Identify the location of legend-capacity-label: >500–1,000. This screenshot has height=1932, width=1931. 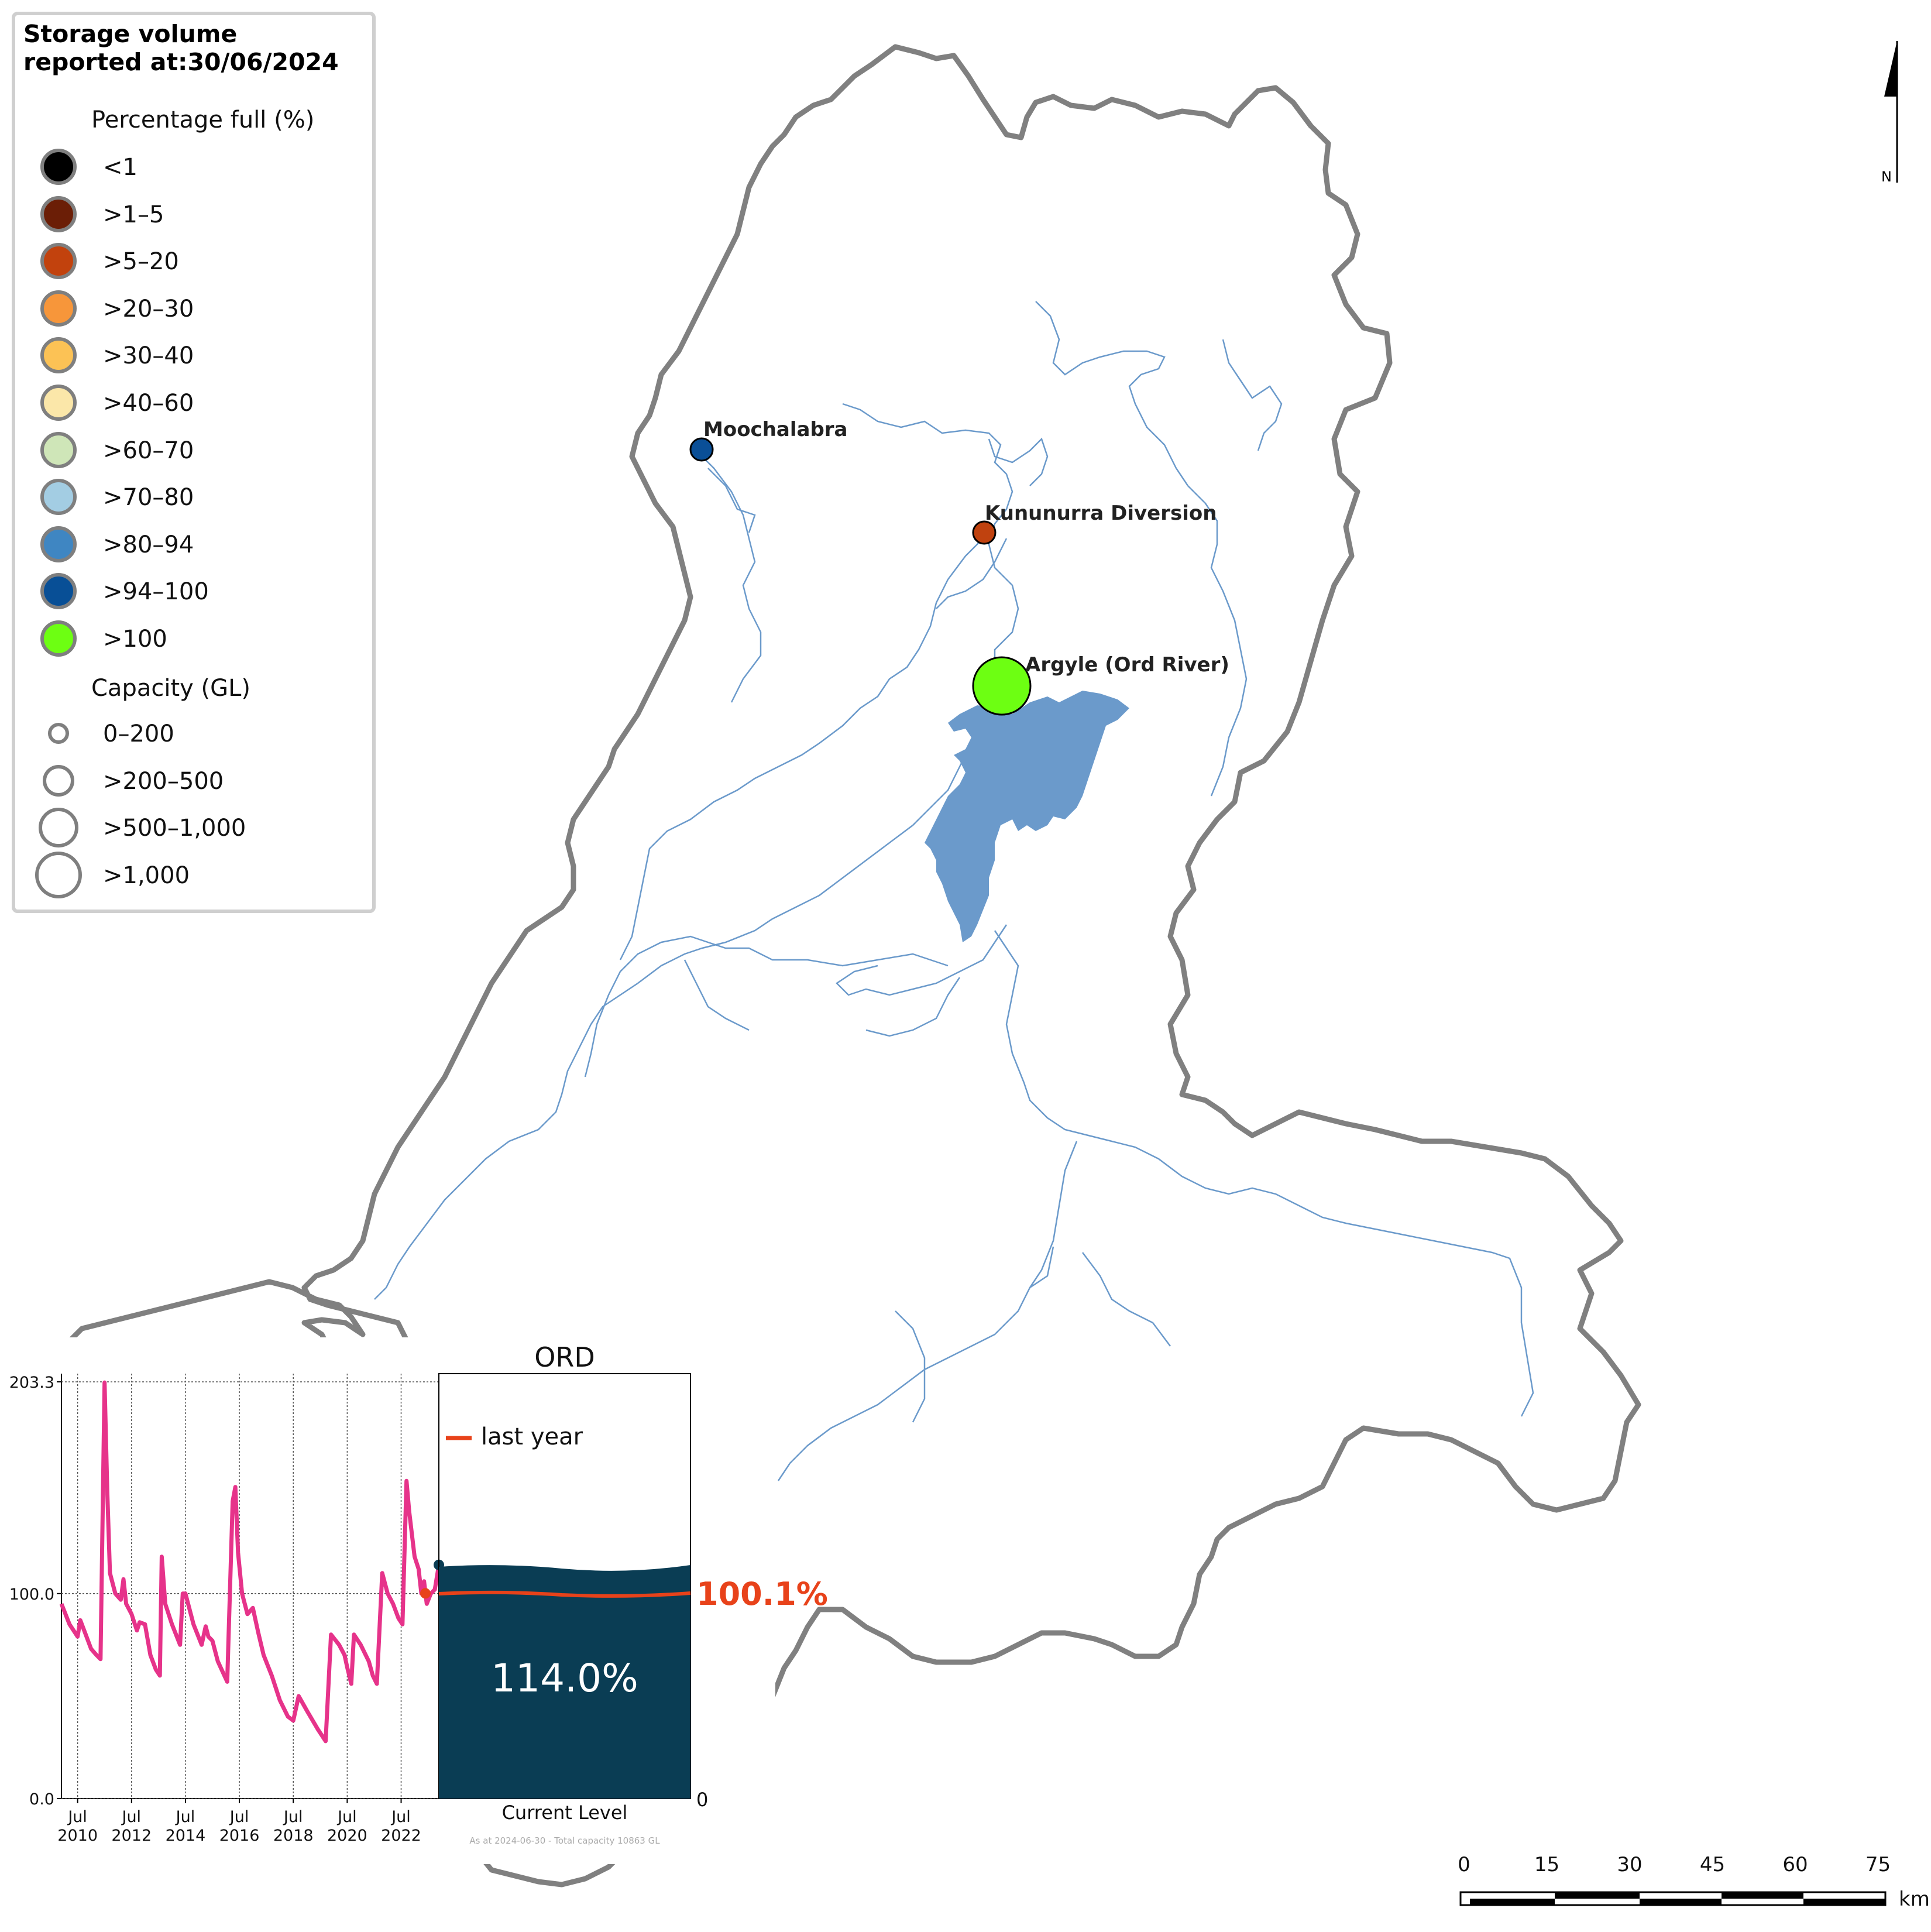
(174, 828).